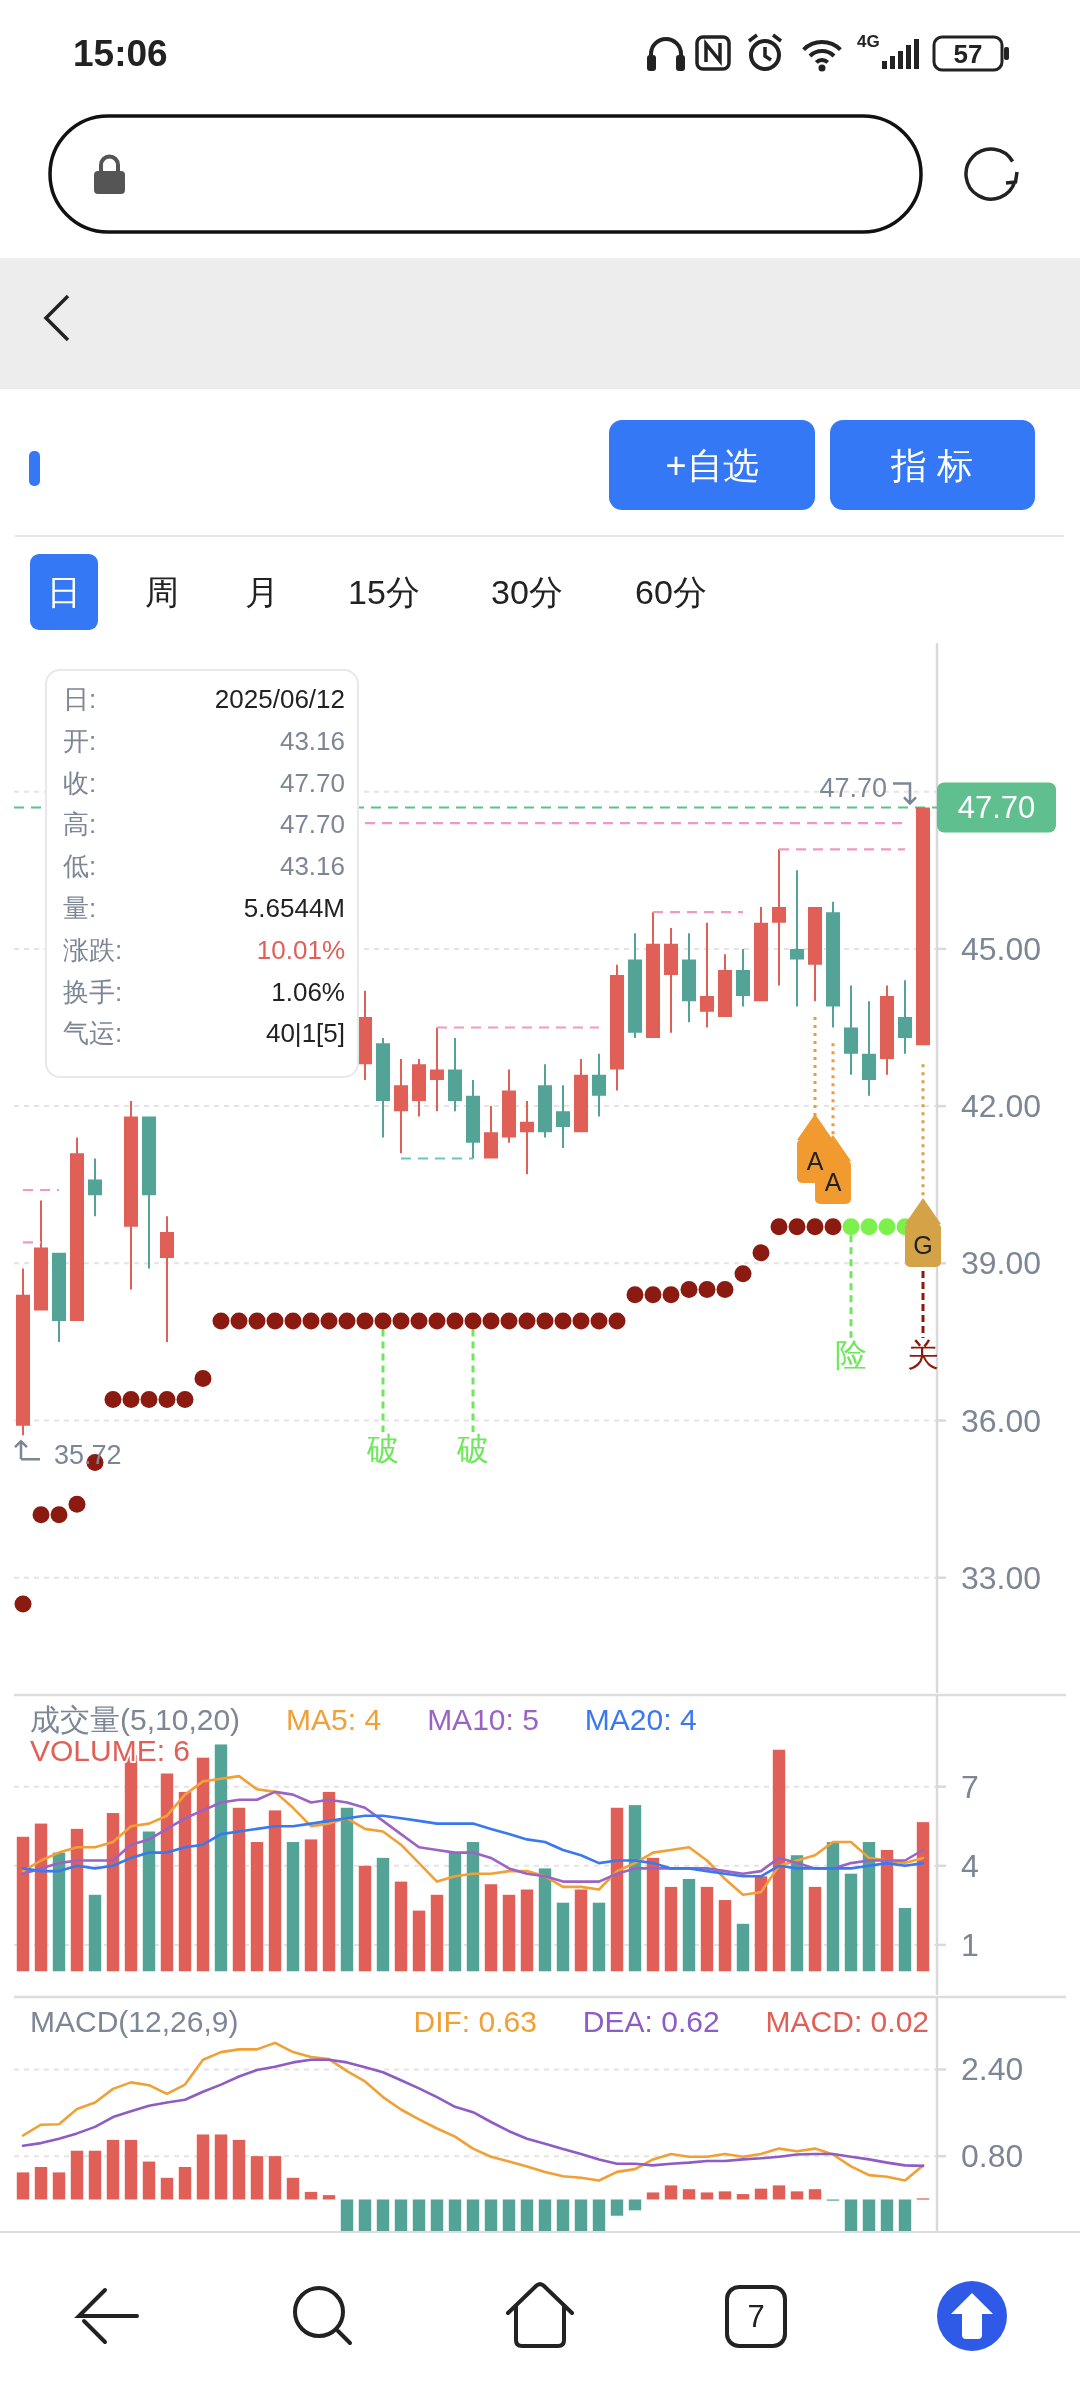 The width and height of the screenshot is (1080, 2400). Describe the element at coordinates (1001, 948) in the screenshot. I see `y-tick-label: 45.00` at that location.